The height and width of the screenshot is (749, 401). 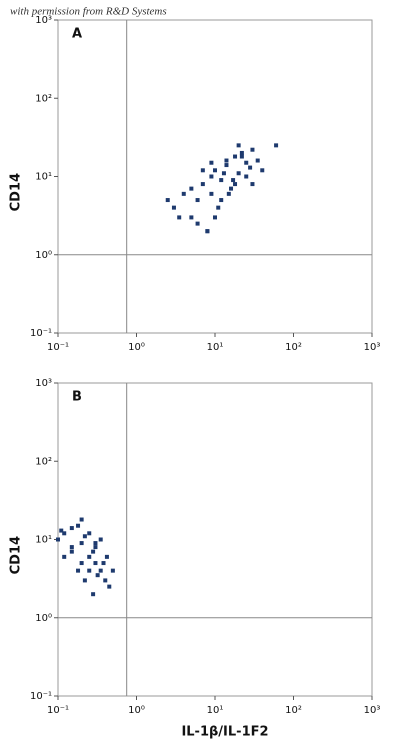 What do you see at coordinates (77, 397) in the screenshot?
I see `panel-label: B` at bounding box center [77, 397].